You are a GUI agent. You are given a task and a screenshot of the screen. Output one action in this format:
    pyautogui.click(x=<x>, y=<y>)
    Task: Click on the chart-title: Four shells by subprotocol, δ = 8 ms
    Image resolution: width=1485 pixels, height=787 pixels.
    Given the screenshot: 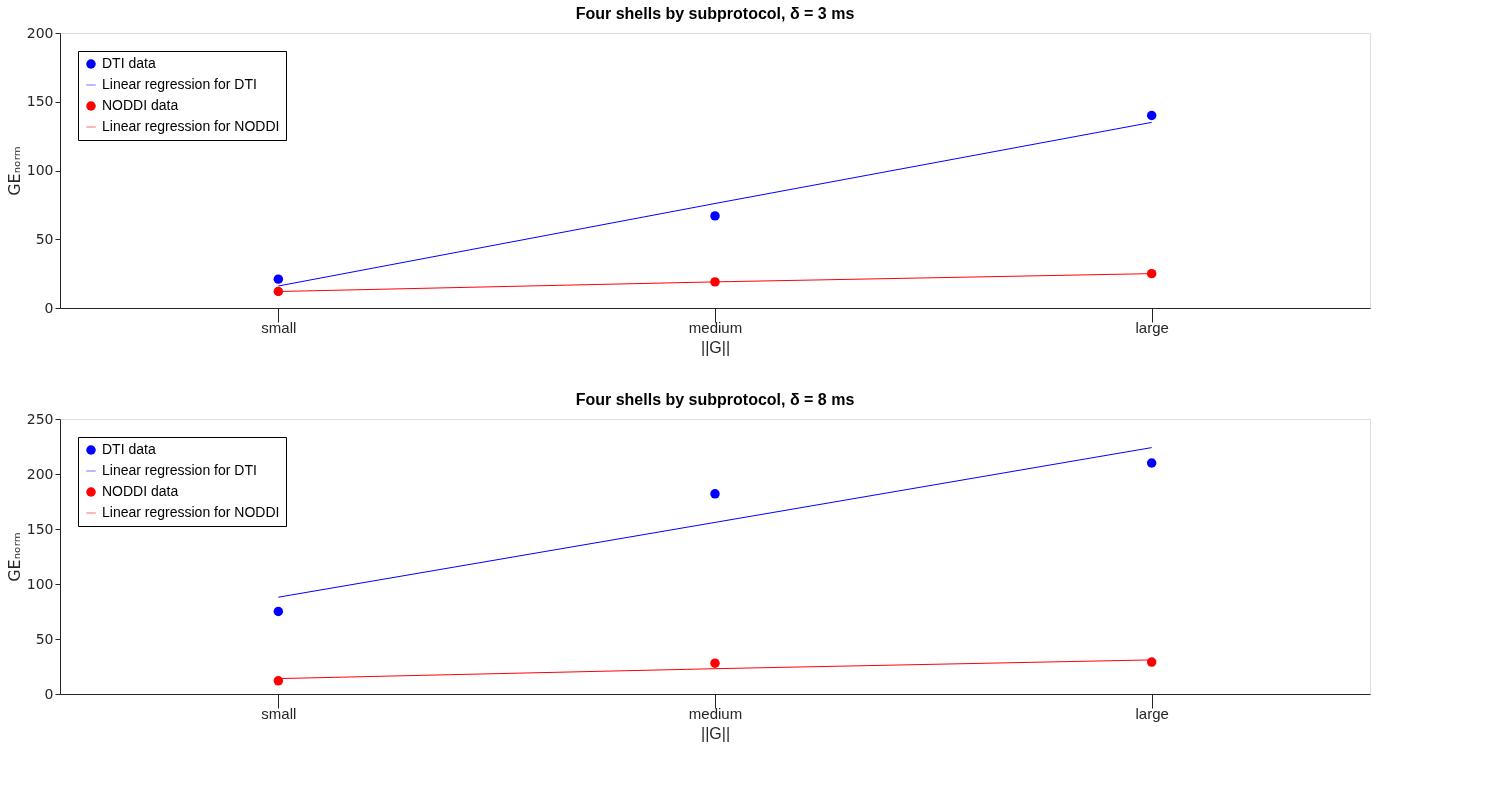 What is the action you would take?
    pyautogui.click(x=715, y=399)
    